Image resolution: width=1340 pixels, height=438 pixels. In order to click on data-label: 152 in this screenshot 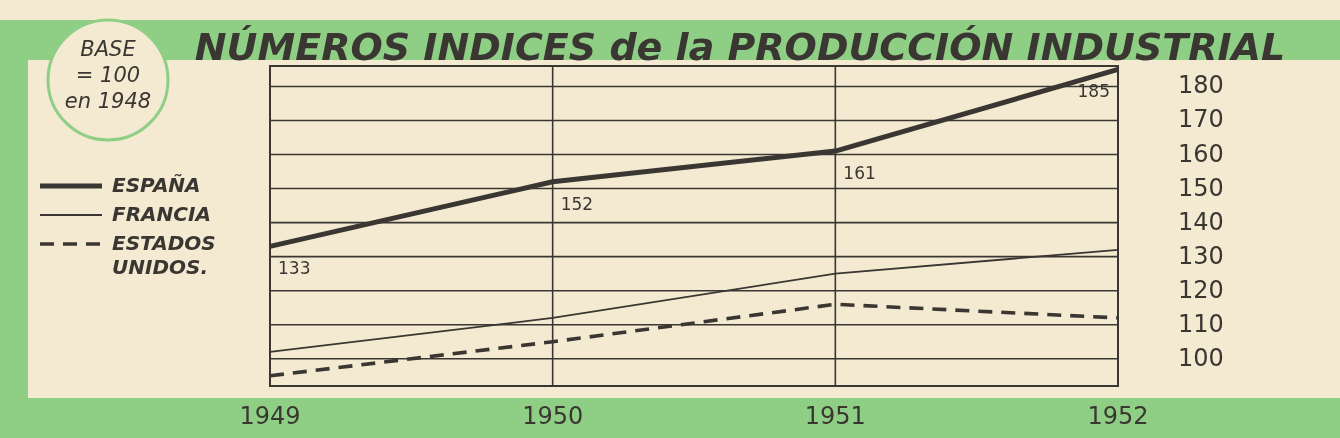, I will do `click(577, 203)`.